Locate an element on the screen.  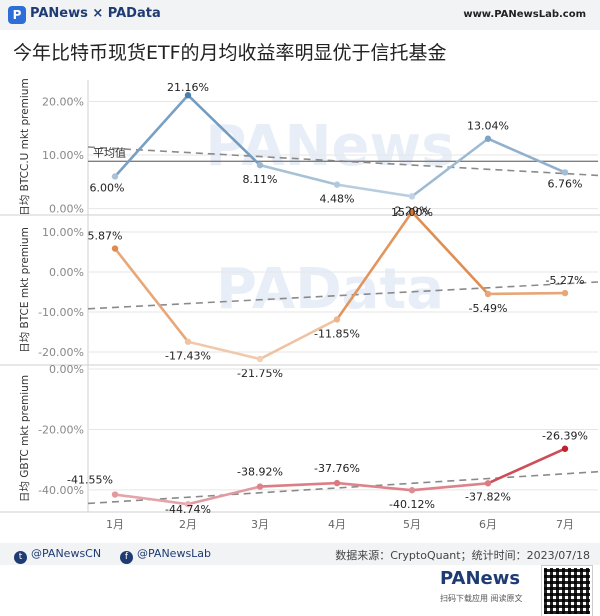
data-label: 6.76% is located at coordinates (565, 183).